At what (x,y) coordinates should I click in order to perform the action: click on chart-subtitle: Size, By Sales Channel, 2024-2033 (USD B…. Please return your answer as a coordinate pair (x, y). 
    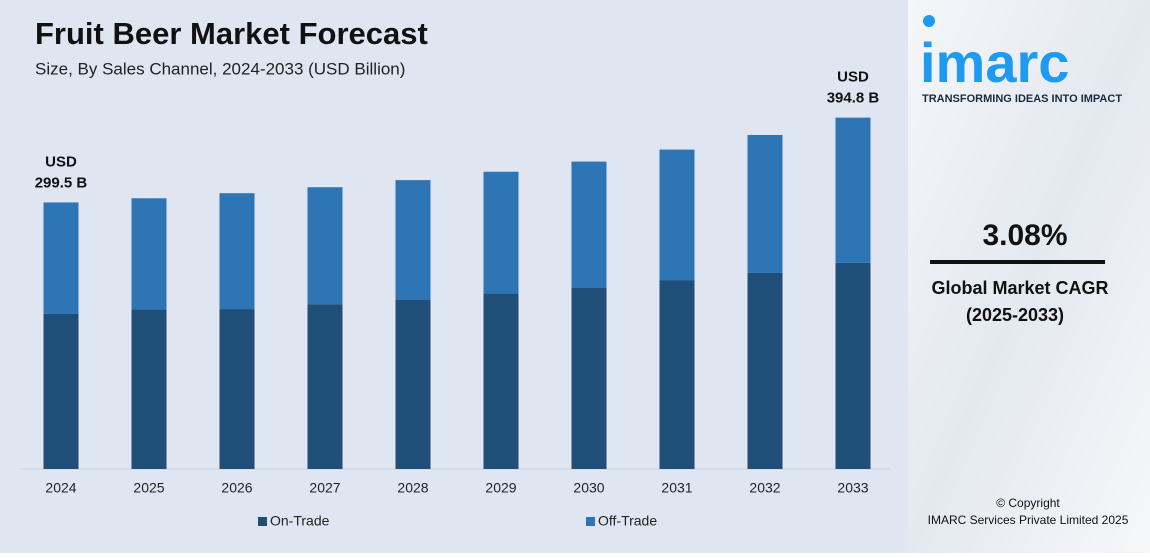
    Looking at the image, I should click on (220, 68).